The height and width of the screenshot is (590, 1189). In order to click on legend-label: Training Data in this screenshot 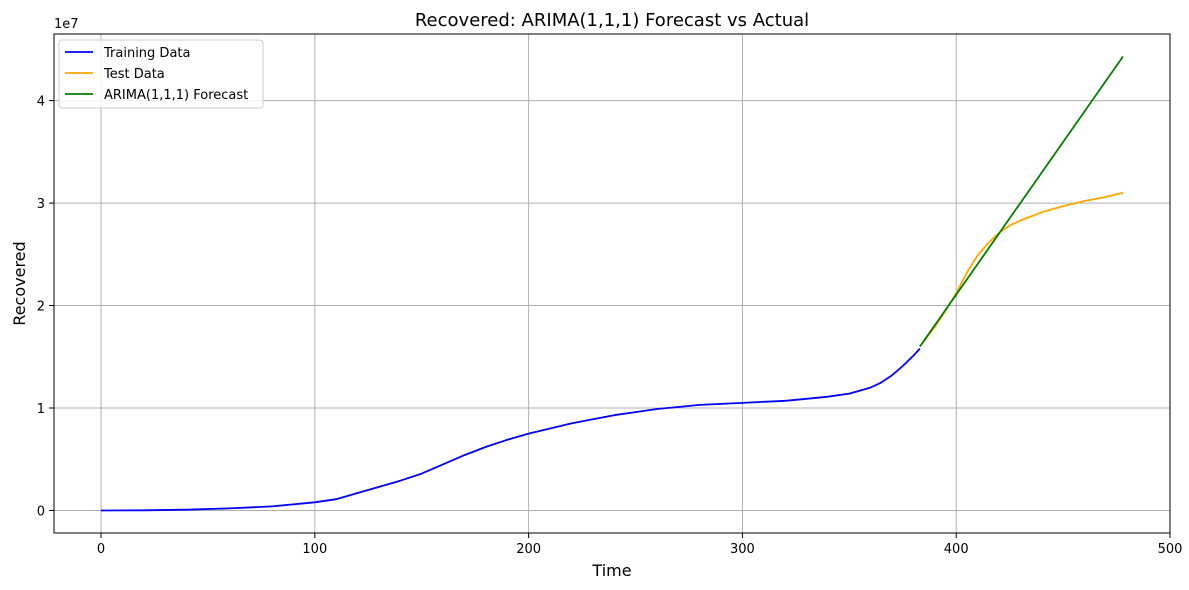, I will do `click(146, 53)`.